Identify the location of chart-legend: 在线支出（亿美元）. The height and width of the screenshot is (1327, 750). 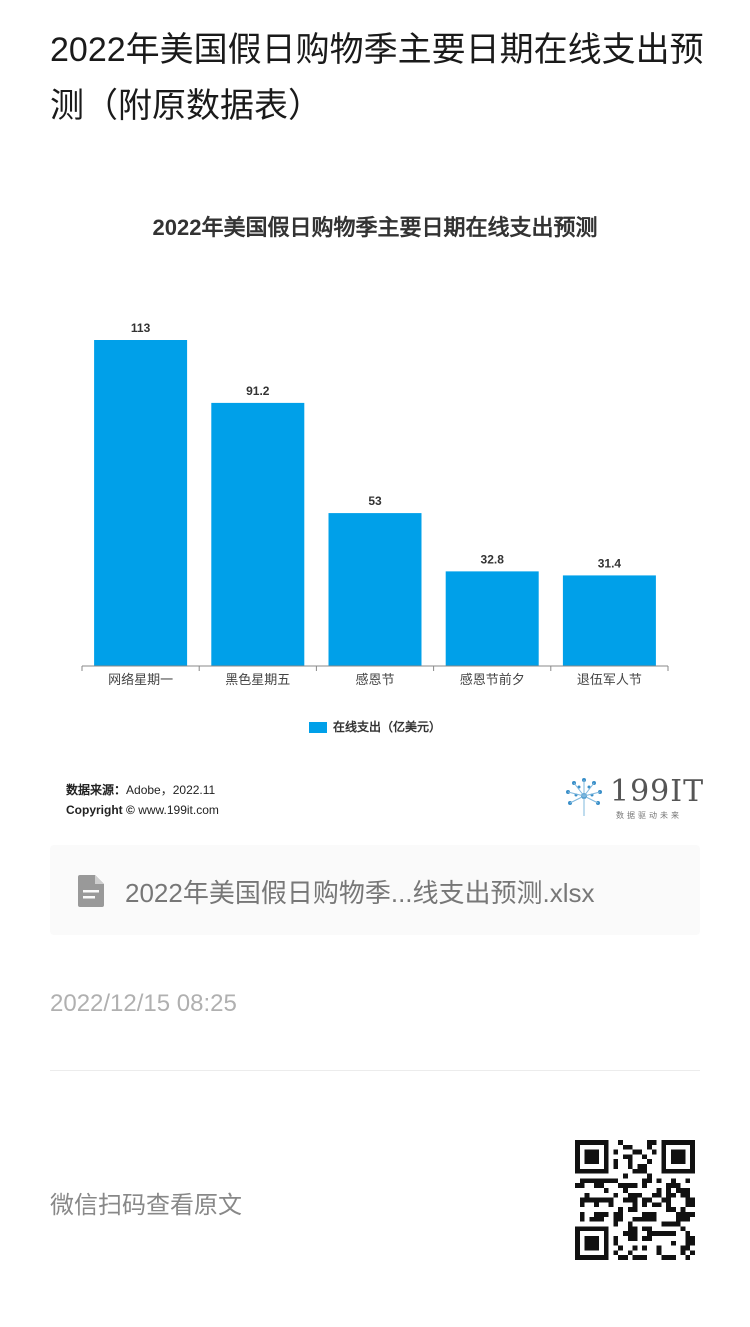
(375, 726).